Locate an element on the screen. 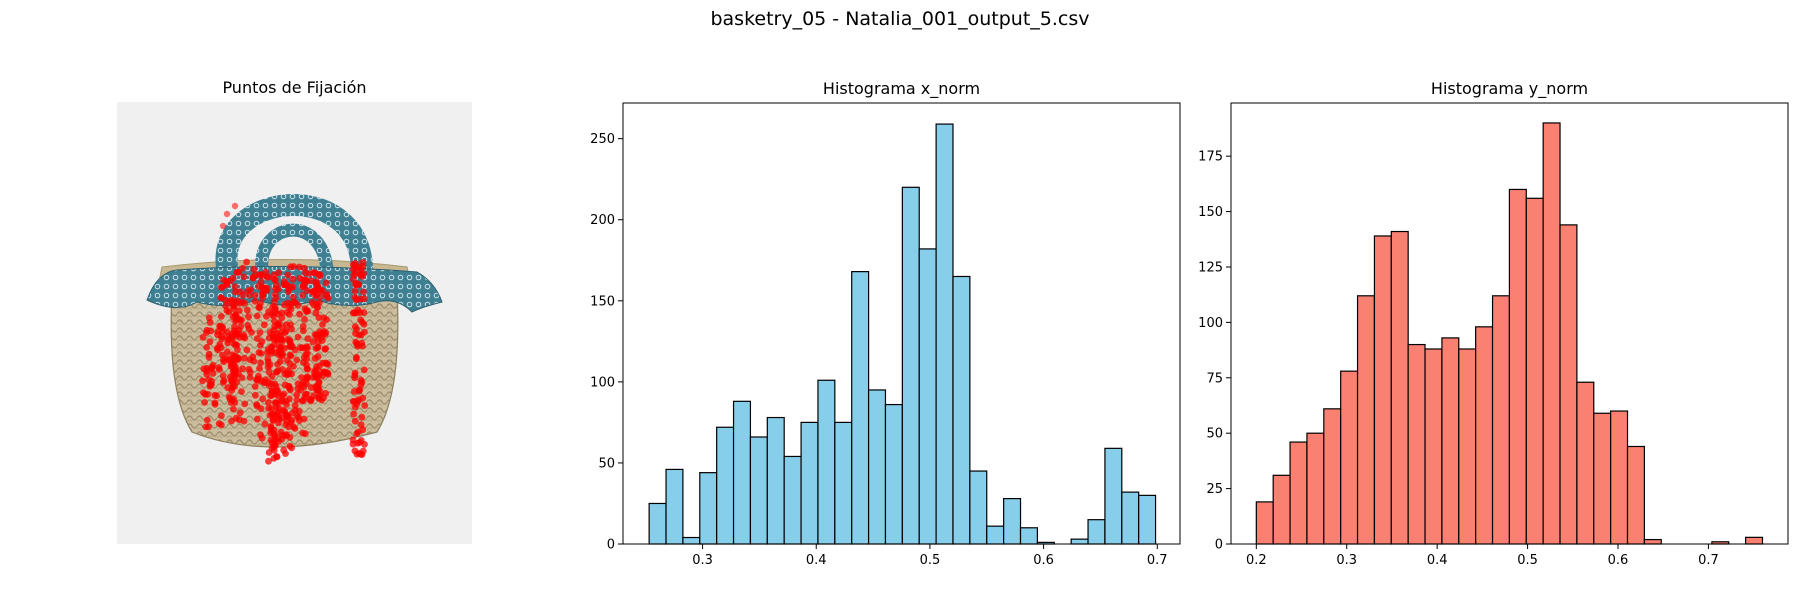 Image resolution: width=1800 pixels, height=600 pixels. x-hist-y-tick-label: 150 is located at coordinates (602, 301).